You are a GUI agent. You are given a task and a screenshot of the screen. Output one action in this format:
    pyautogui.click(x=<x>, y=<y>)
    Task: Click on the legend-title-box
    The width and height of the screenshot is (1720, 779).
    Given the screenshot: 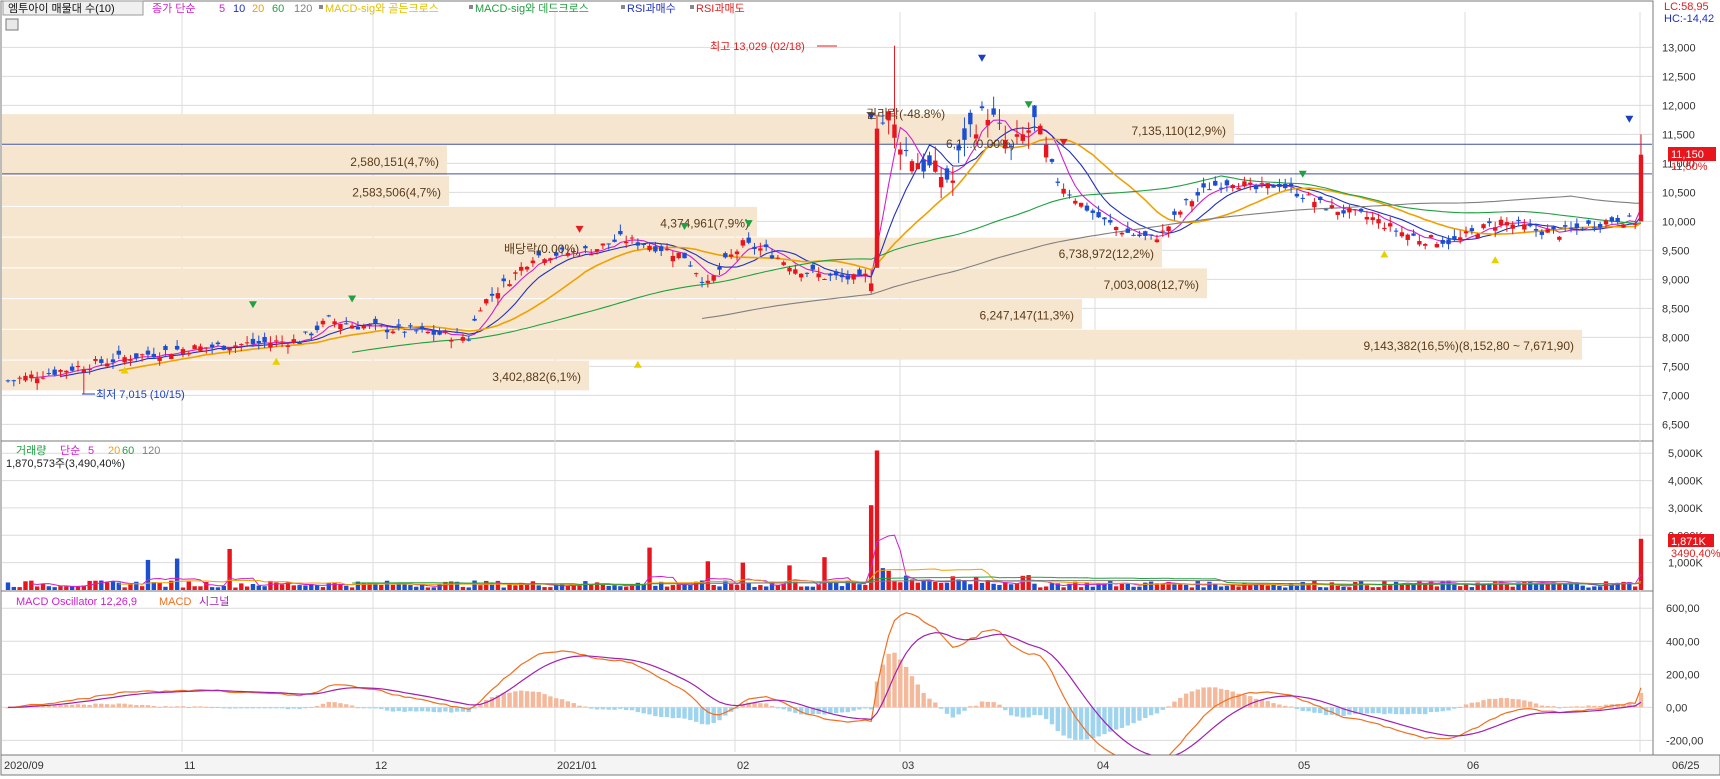 What is the action you would take?
    pyautogui.click(x=73, y=8)
    